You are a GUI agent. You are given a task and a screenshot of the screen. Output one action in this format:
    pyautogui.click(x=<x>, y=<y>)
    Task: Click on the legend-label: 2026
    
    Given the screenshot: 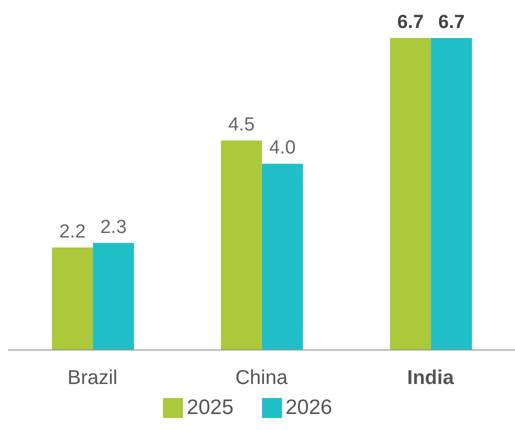 What is the action you would take?
    pyautogui.click(x=309, y=407)
    